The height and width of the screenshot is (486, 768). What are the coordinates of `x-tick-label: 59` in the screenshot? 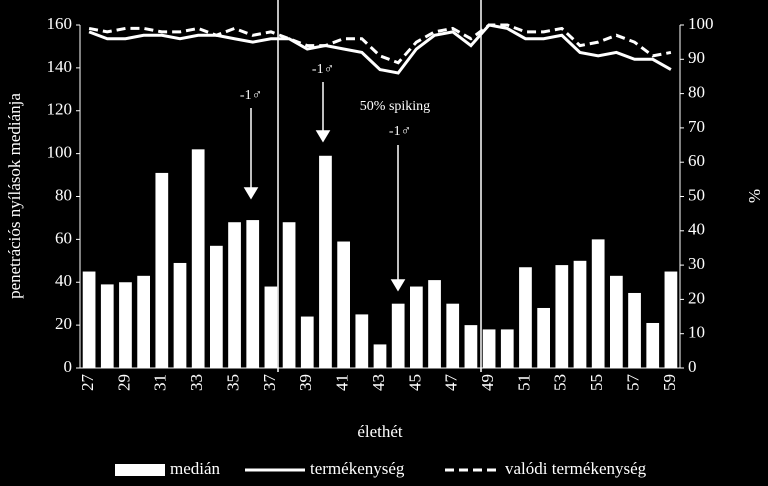 It's located at (669, 382).